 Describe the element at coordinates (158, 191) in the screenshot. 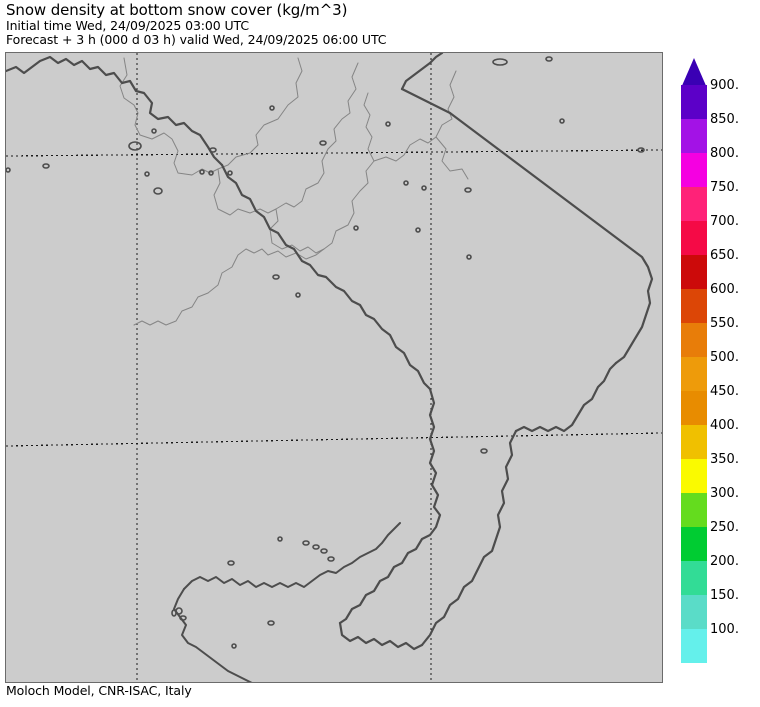

I see `island-giglio` at that location.